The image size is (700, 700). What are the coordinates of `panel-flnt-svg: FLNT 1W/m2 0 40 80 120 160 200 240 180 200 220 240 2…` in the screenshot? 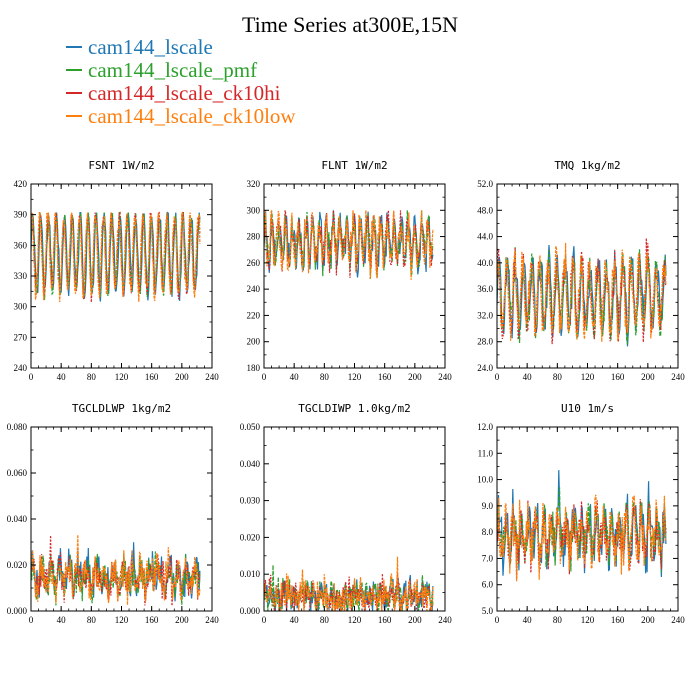 It's located at (350, 270).